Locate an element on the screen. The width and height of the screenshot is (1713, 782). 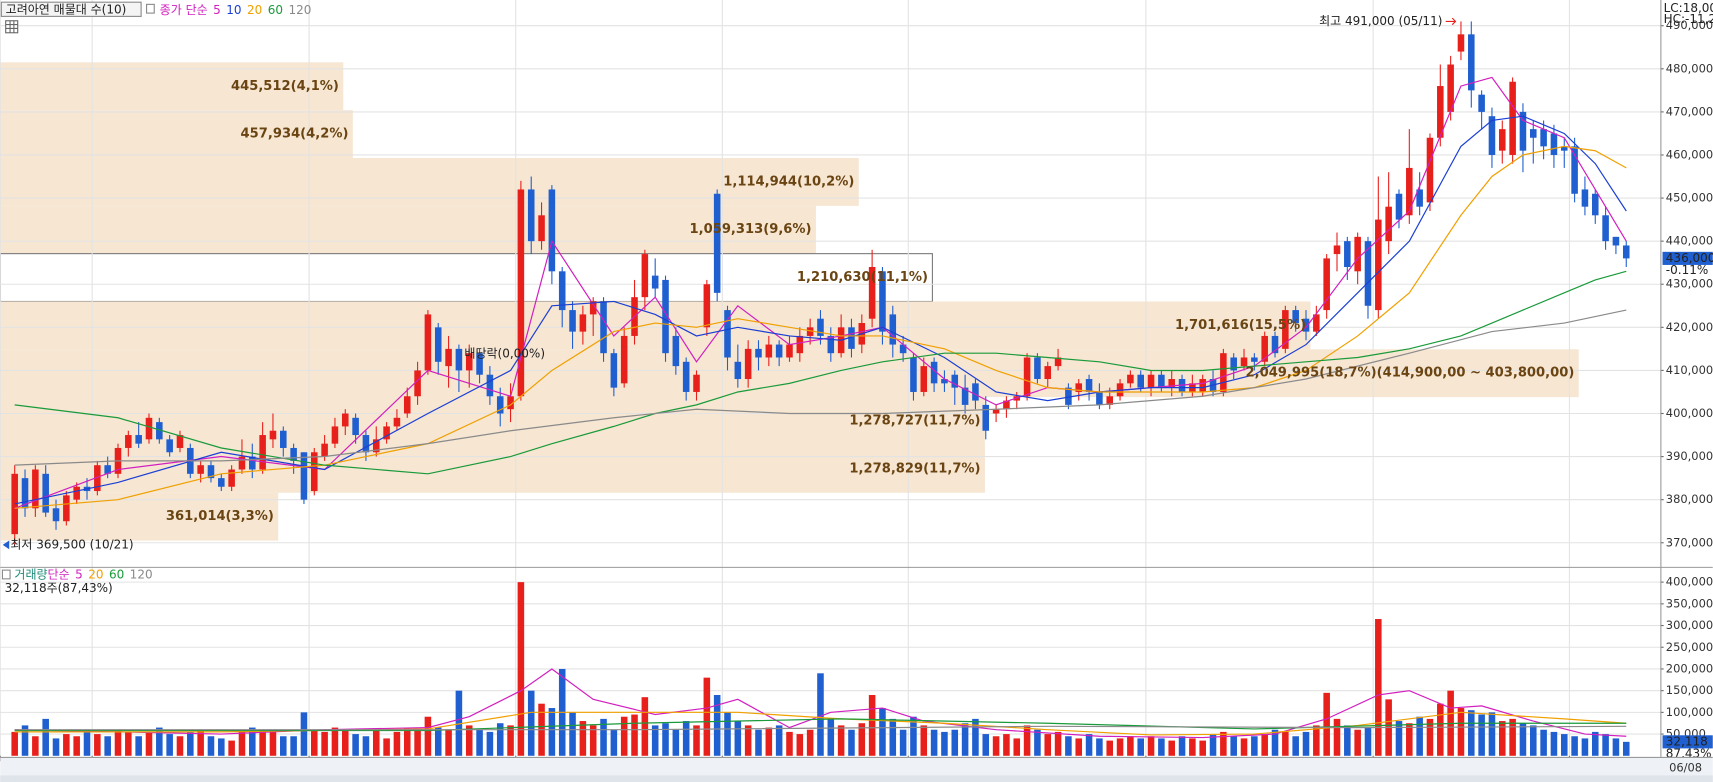
volume-profile-band is located at coordinates (172, 86).